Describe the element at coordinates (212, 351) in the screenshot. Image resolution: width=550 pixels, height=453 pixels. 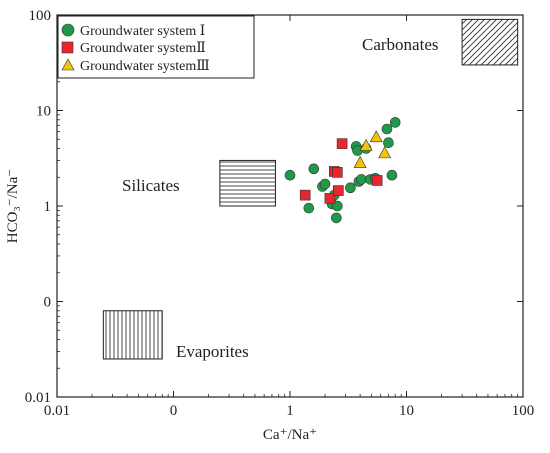
I see `region-label-evaporites: Evaporites` at that location.